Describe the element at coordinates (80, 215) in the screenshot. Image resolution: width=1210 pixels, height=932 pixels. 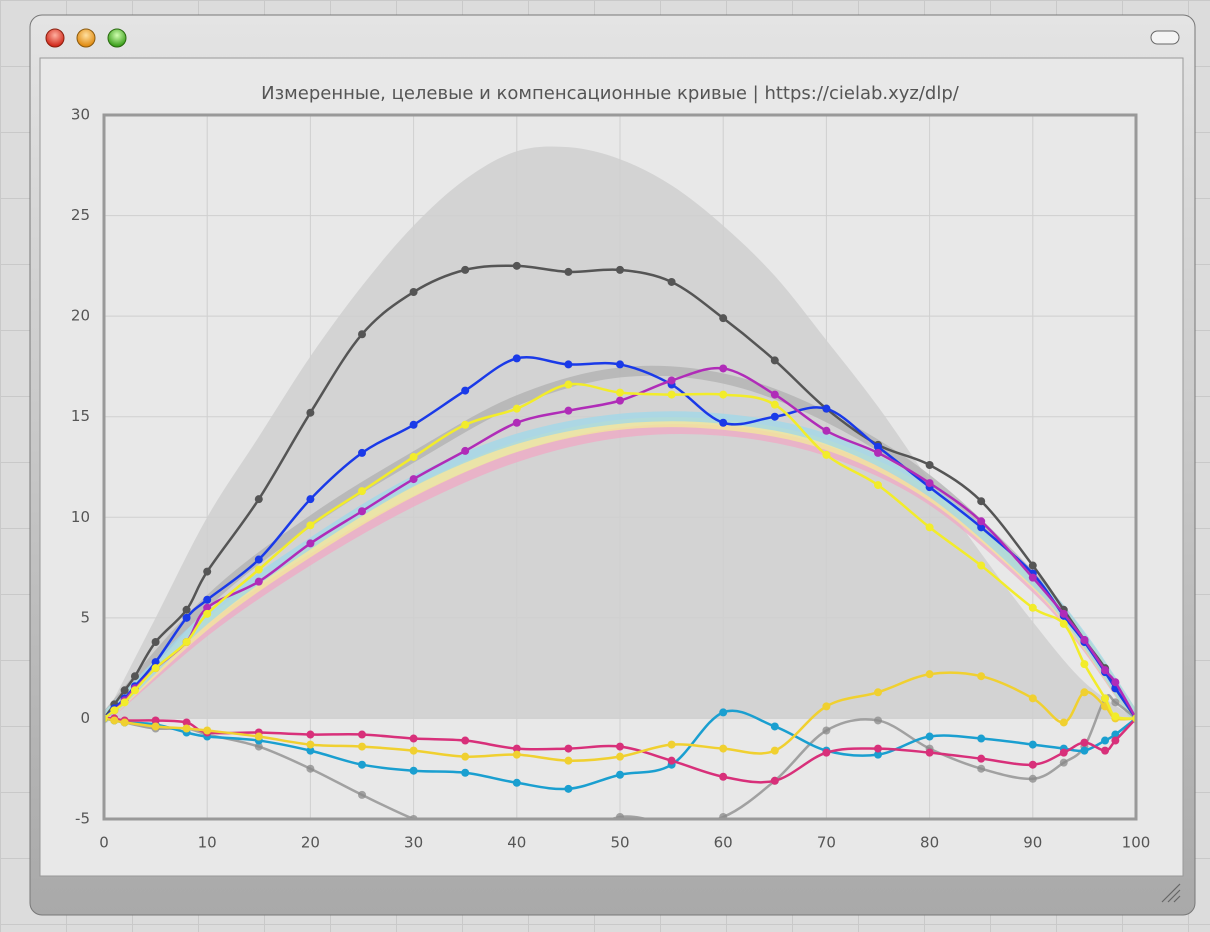
I see `y-tick-label: 25` at that location.